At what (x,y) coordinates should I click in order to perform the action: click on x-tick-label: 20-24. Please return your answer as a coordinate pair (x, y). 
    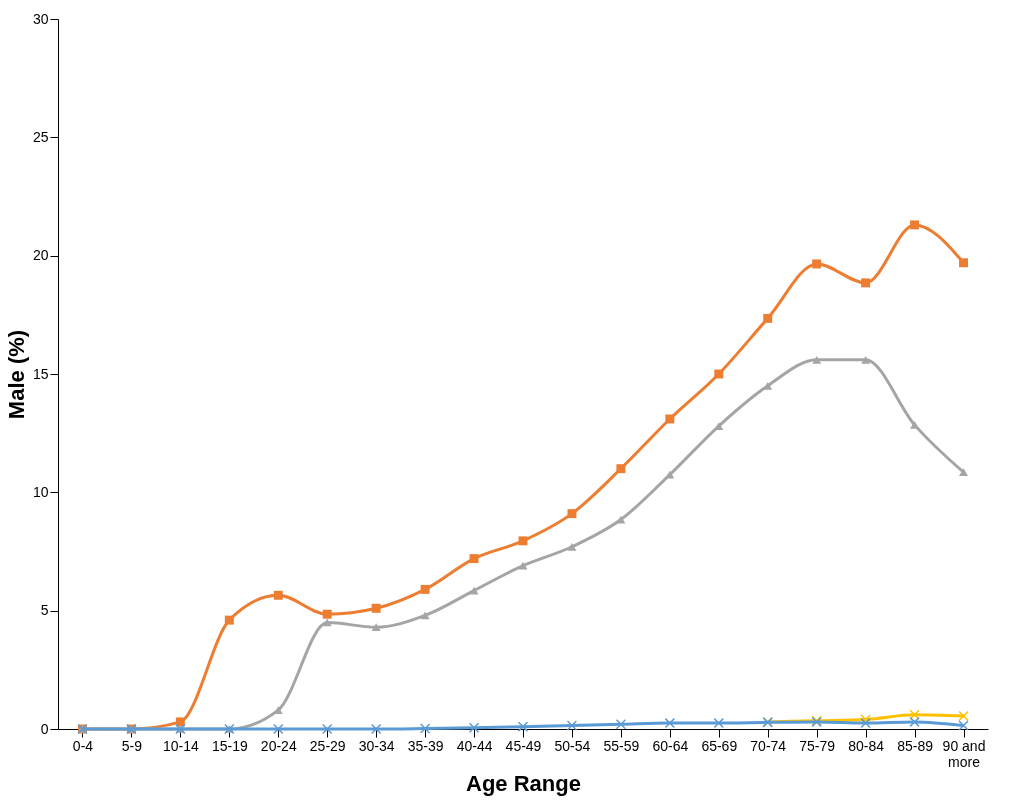
    Looking at the image, I should click on (278, 745).